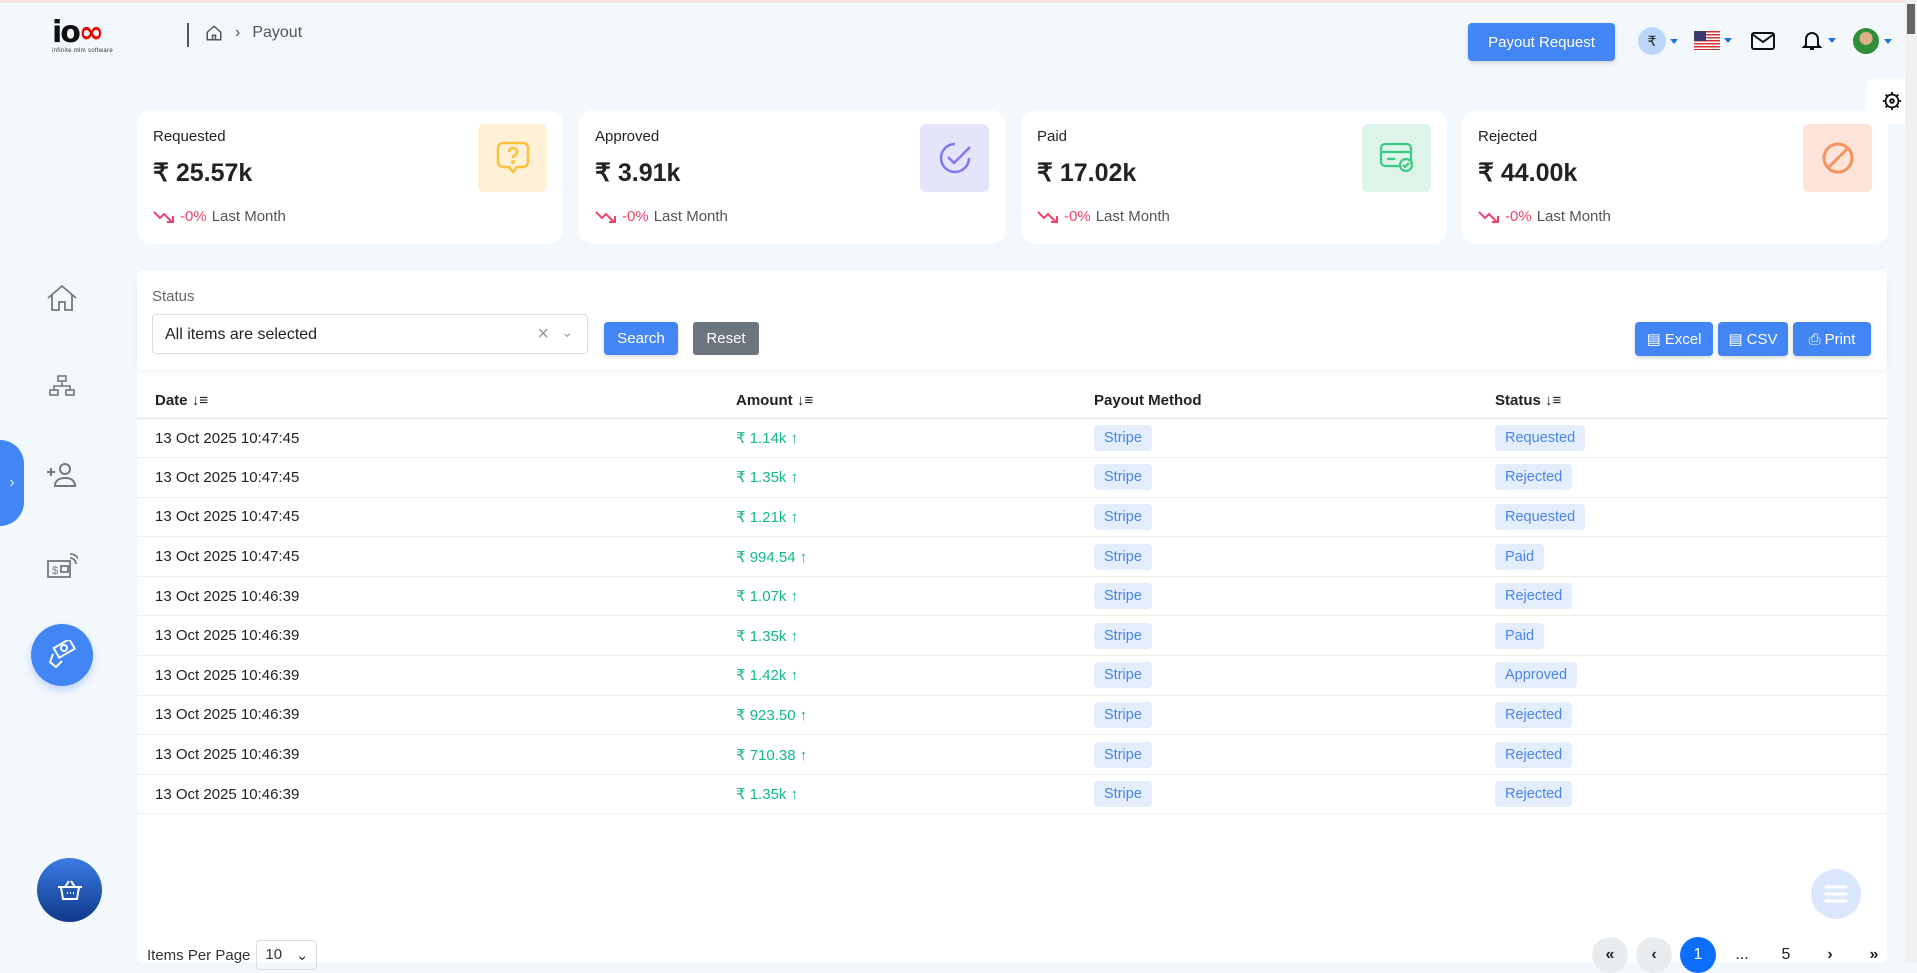 The image size is (1917, 973). I want to click on page-button-4: 5, so click(1786, 954).